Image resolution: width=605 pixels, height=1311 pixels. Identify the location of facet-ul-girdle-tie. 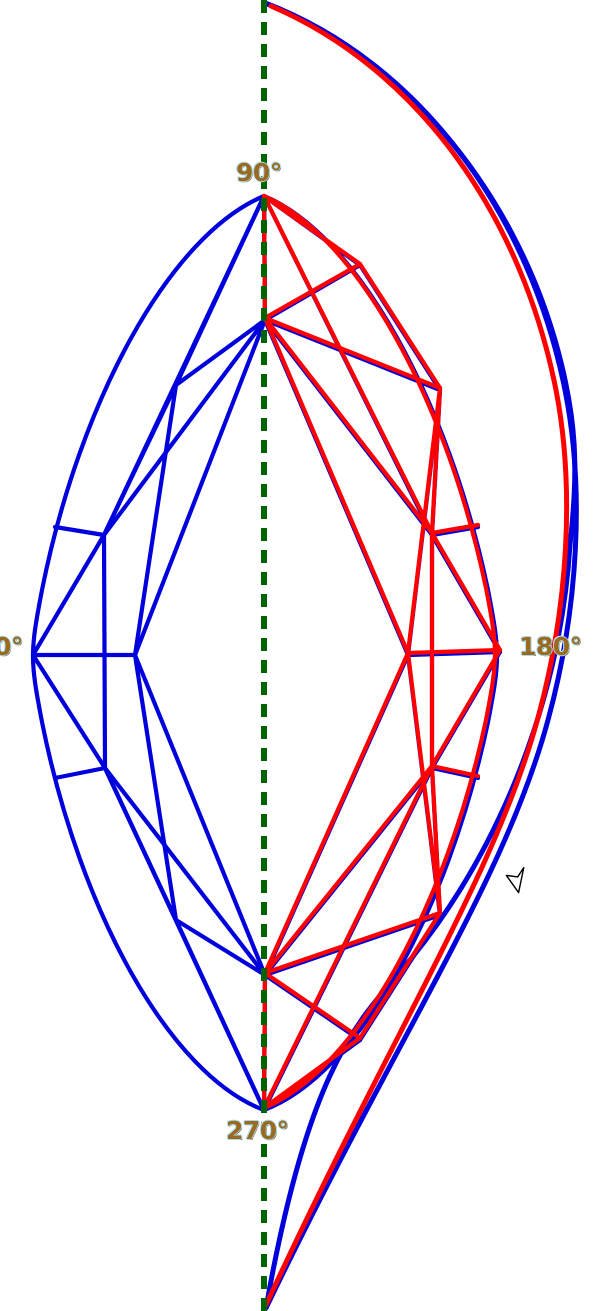
(140, 460).